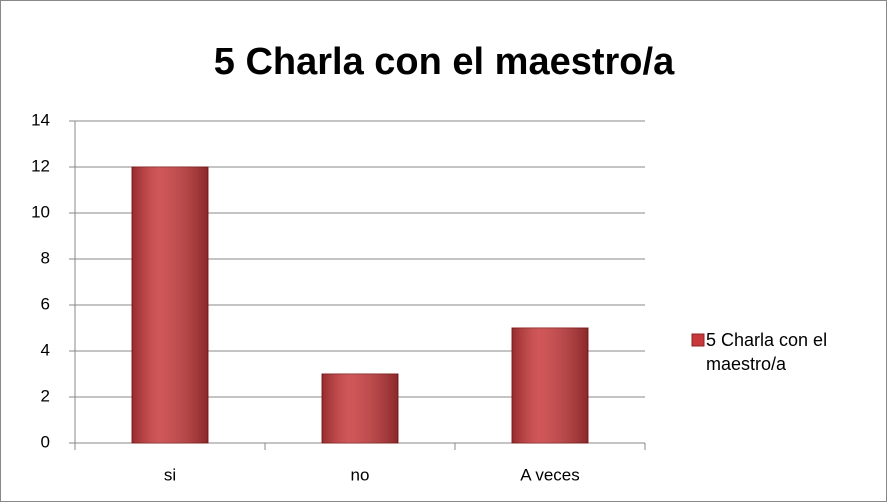  I want to click on y-tick-label: 10, so click(40, 211).